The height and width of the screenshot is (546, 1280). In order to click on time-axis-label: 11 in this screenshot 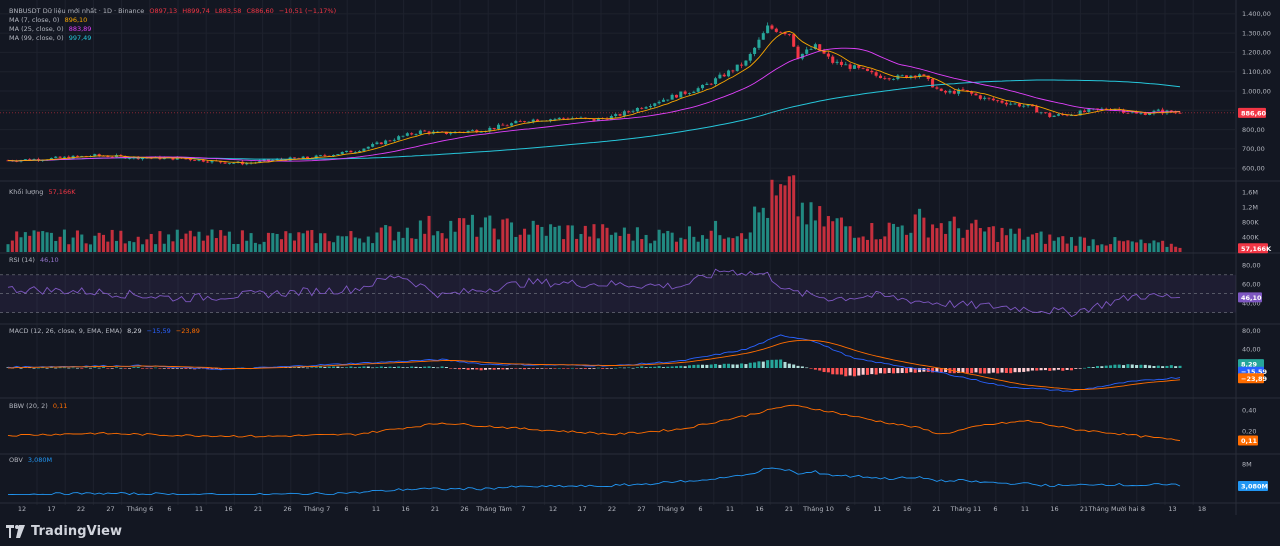, I will do `click(877, 509)`.